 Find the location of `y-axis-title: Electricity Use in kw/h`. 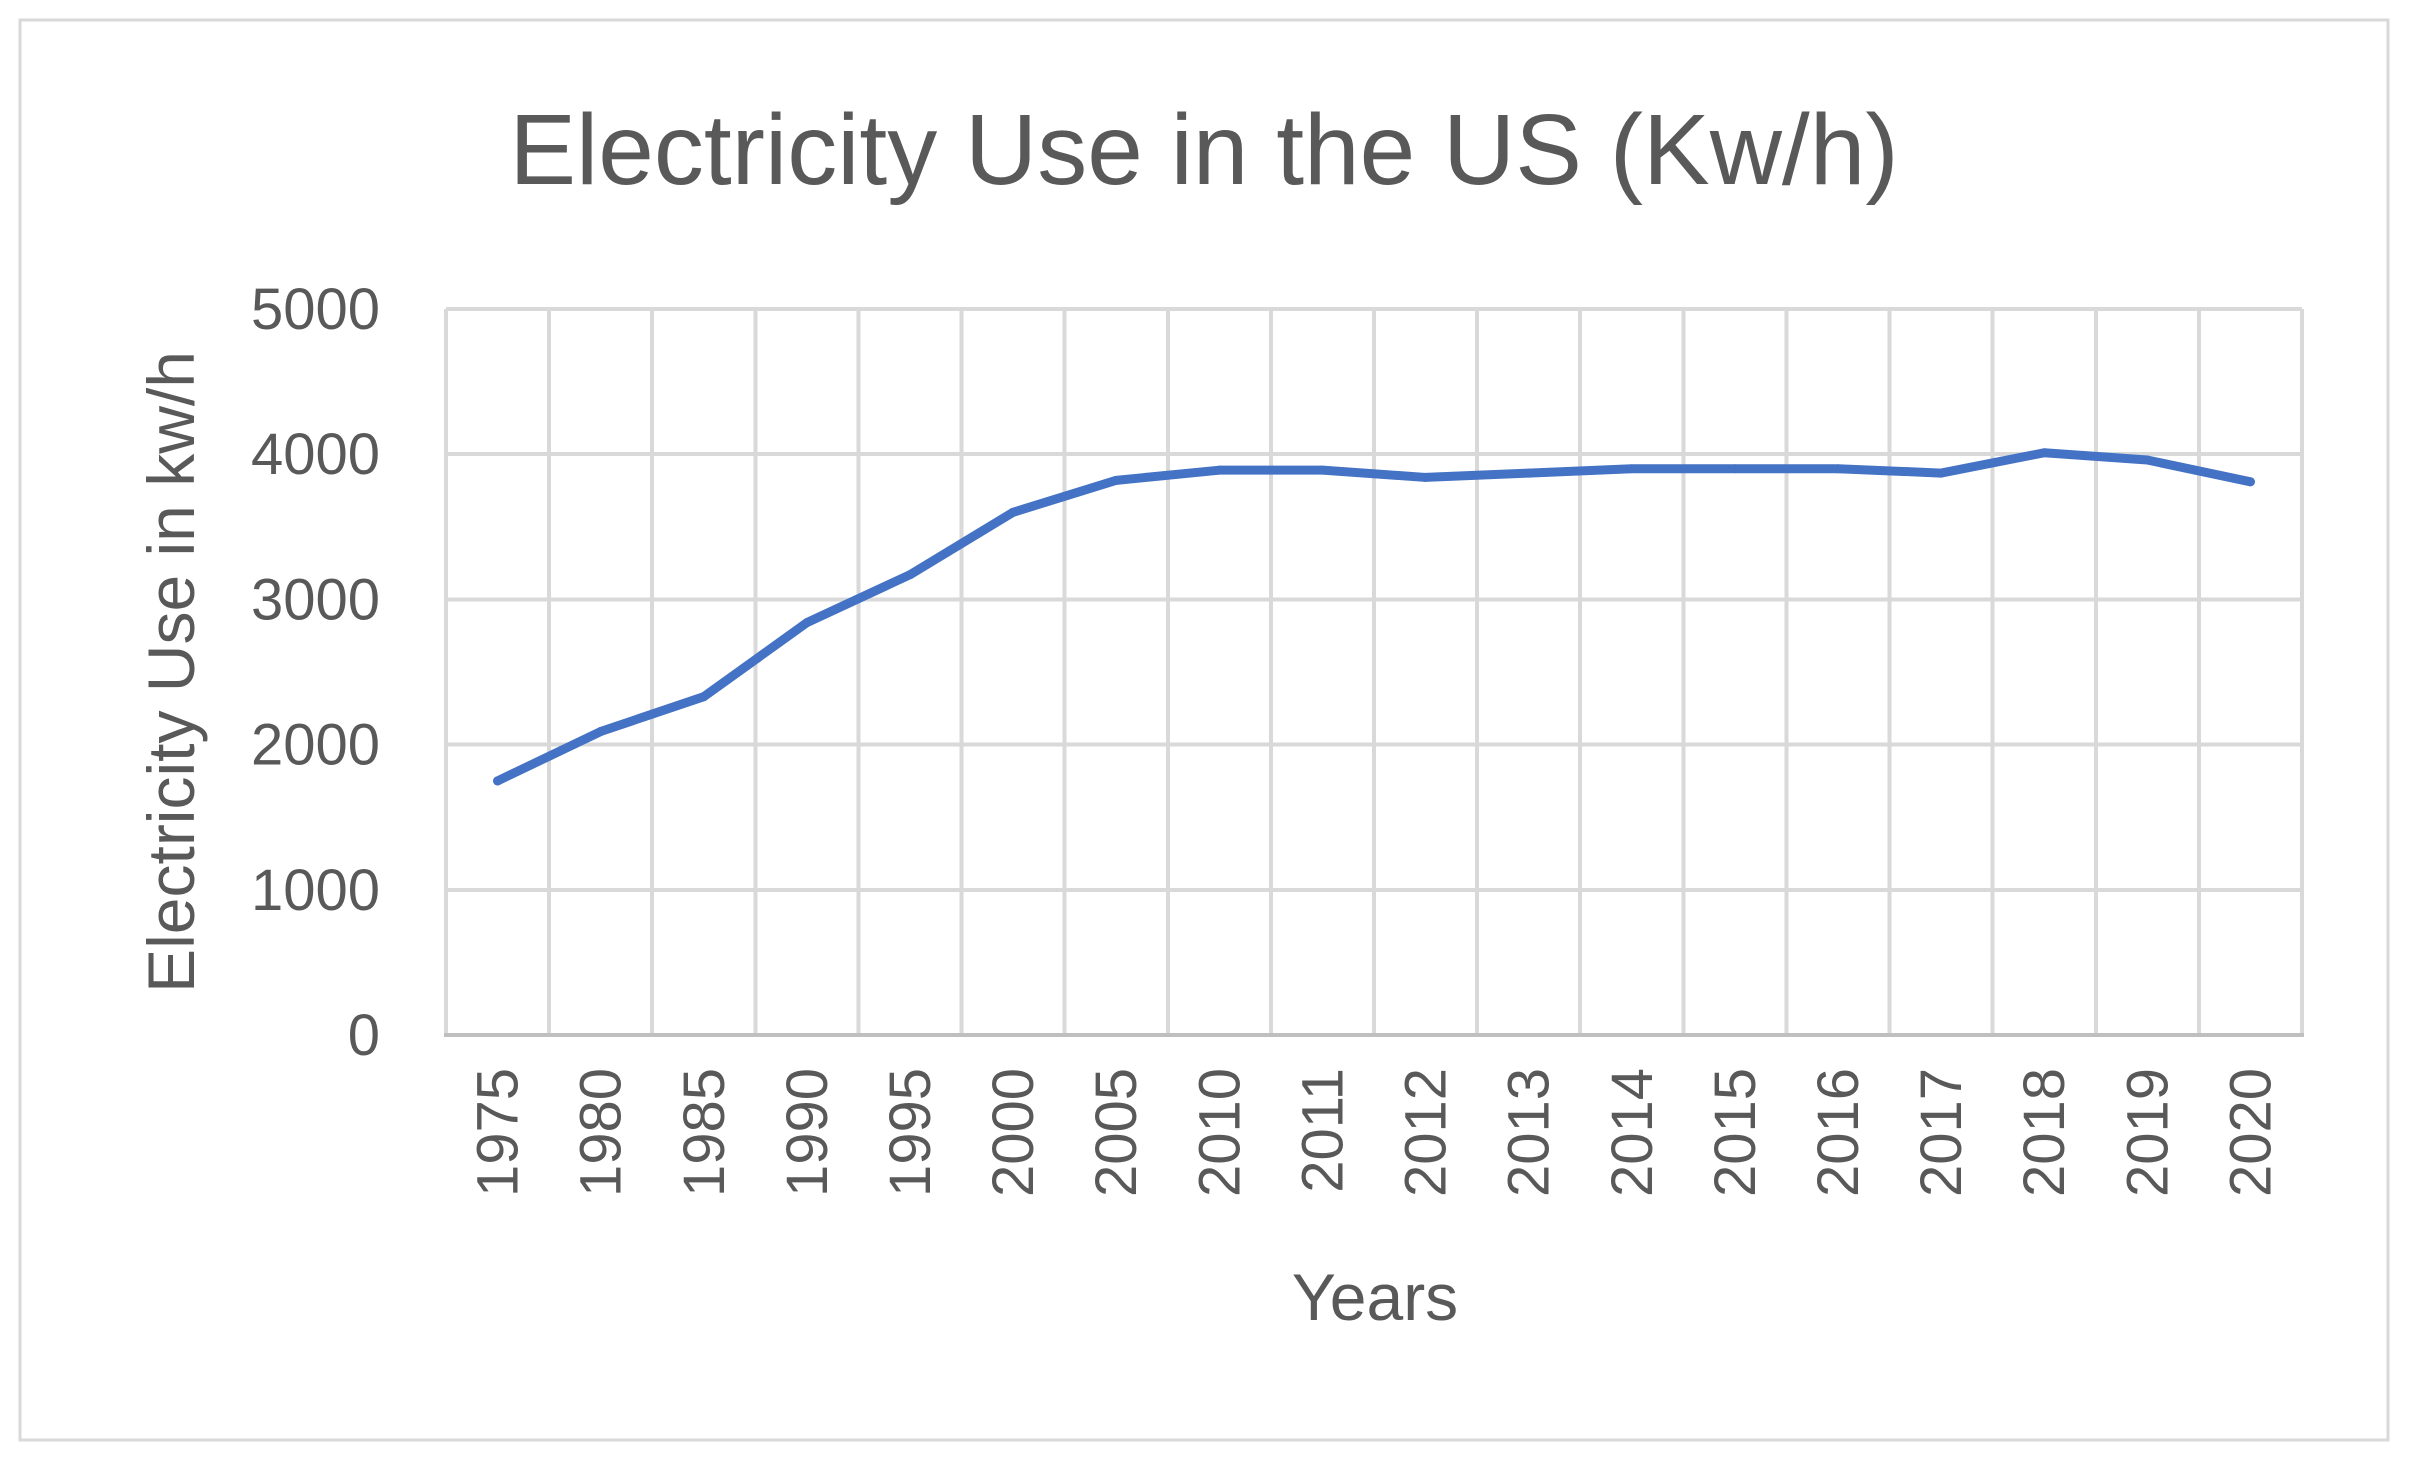

y-axis-title: Electricity Use in kw/h is located at coordinates (171, 672).